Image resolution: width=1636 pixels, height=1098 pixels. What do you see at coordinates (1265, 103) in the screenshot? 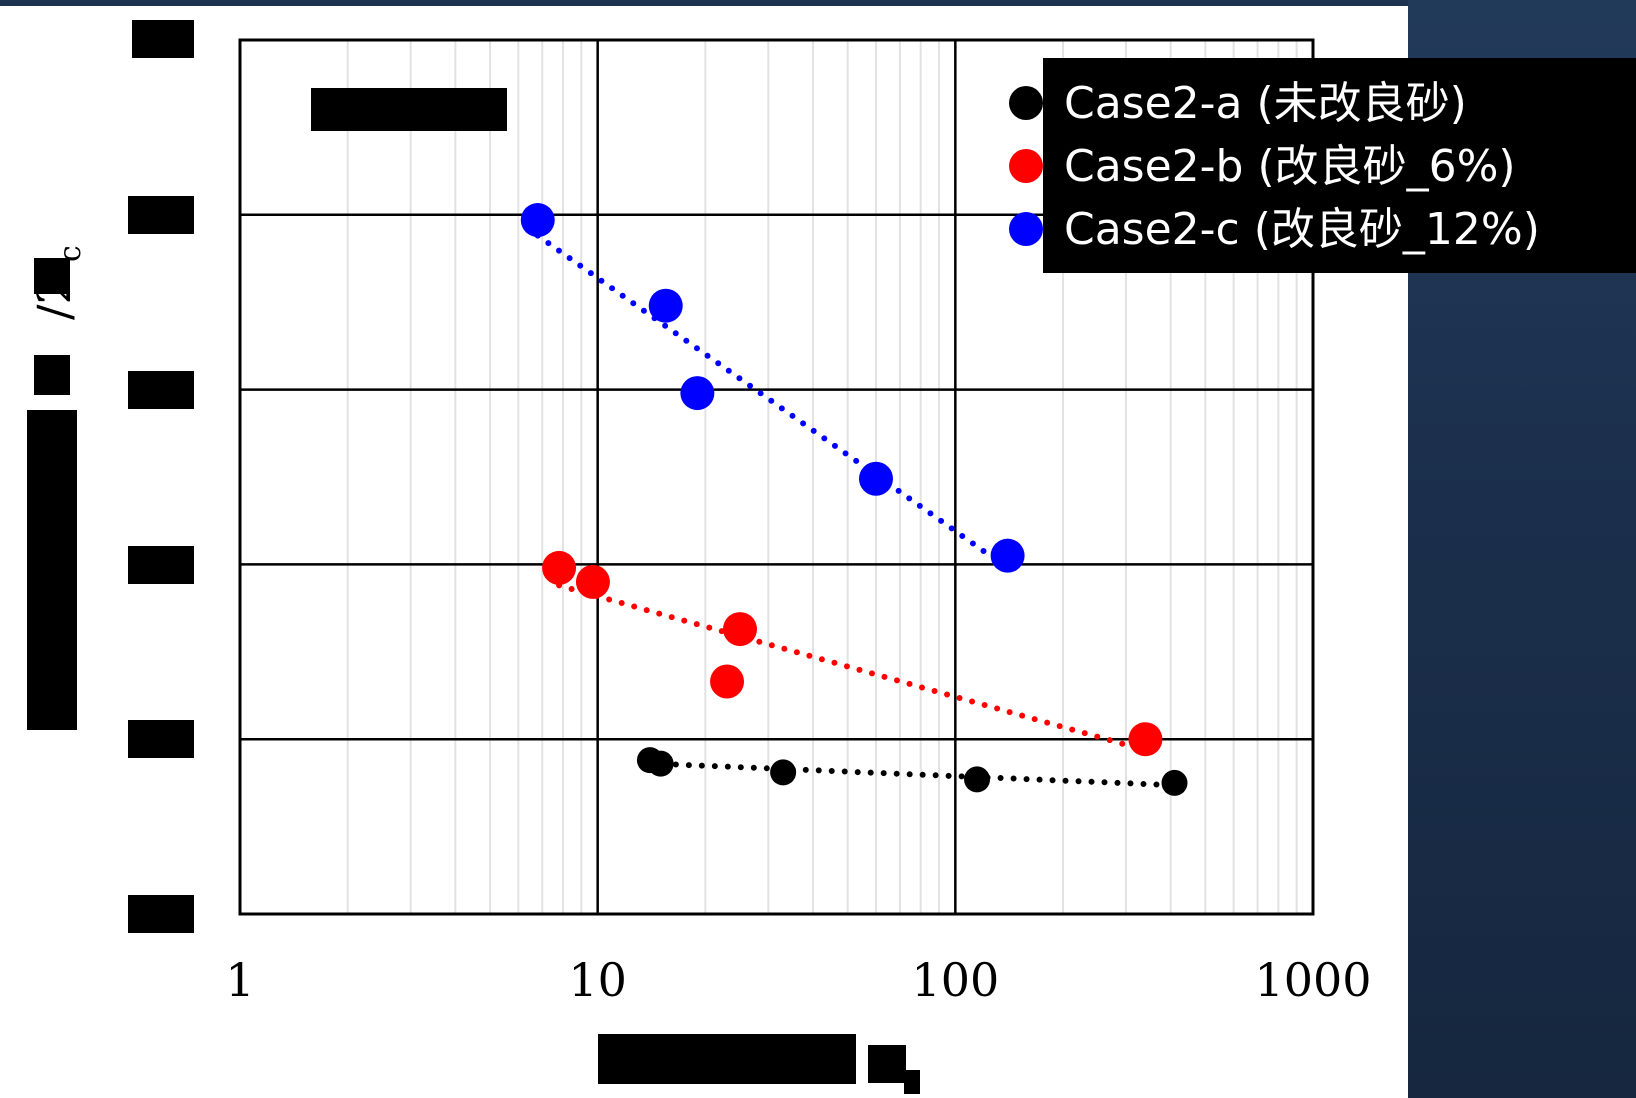
I see `legend-label: Case2-a (未改良砂)` at bounding box center [1265, 103].